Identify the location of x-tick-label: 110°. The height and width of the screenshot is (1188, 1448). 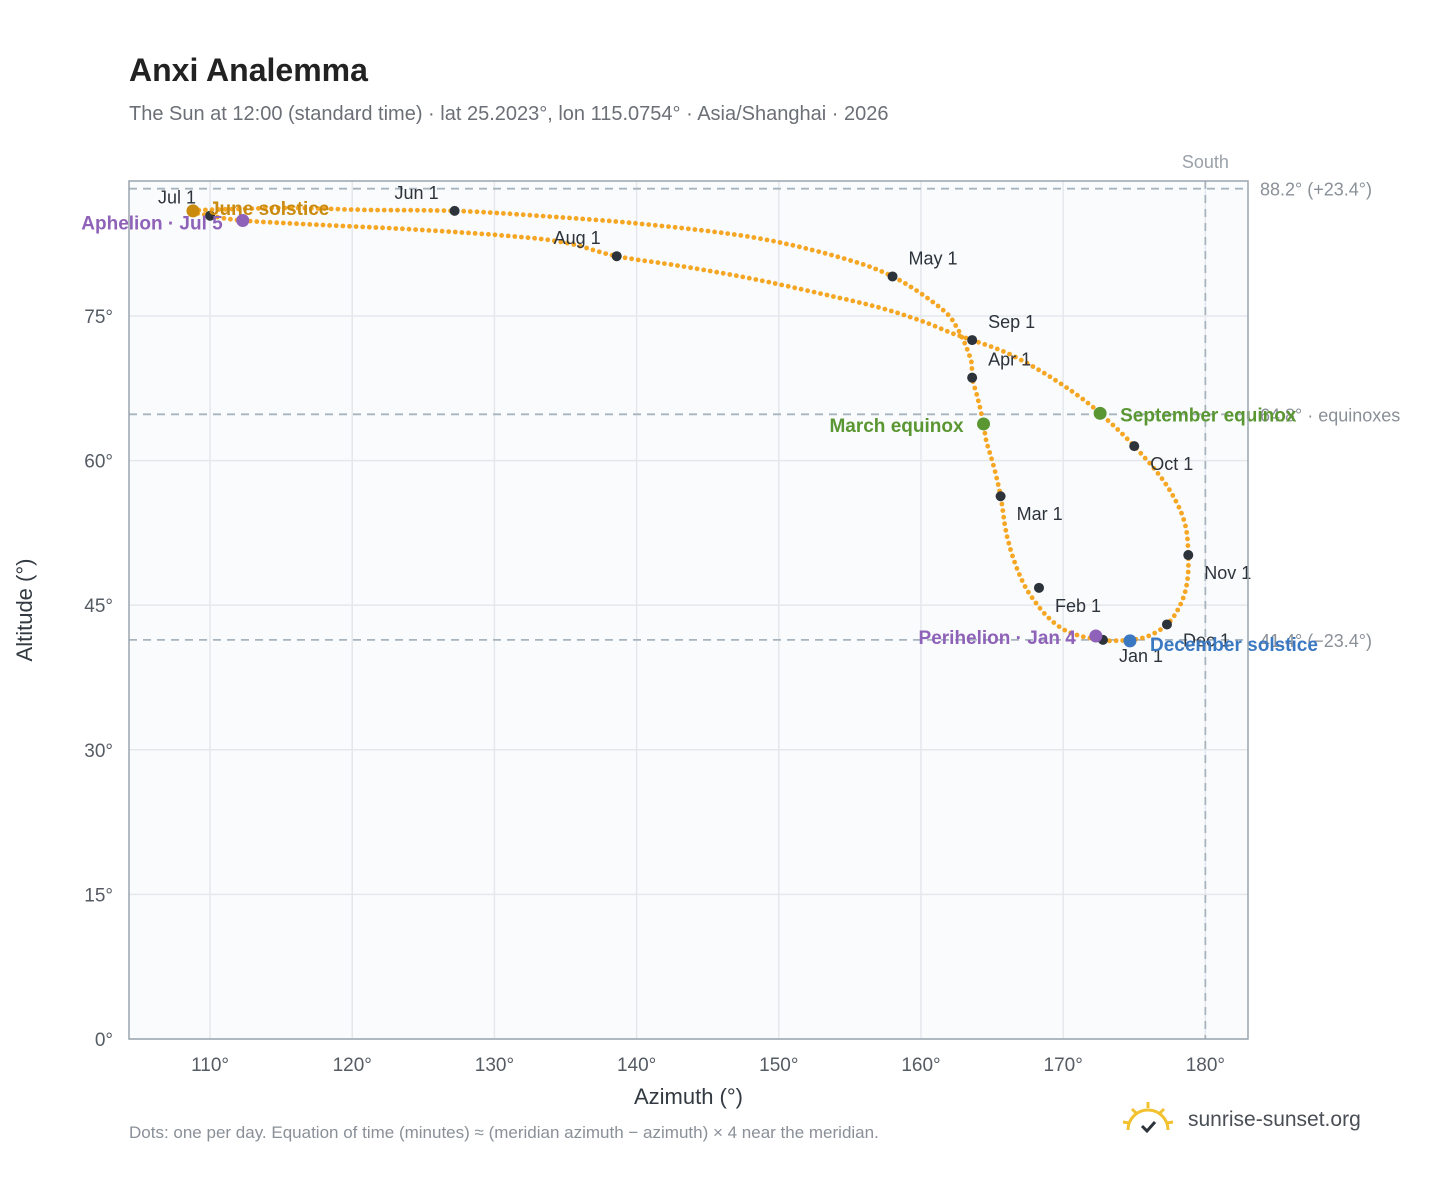
(210, 1065).